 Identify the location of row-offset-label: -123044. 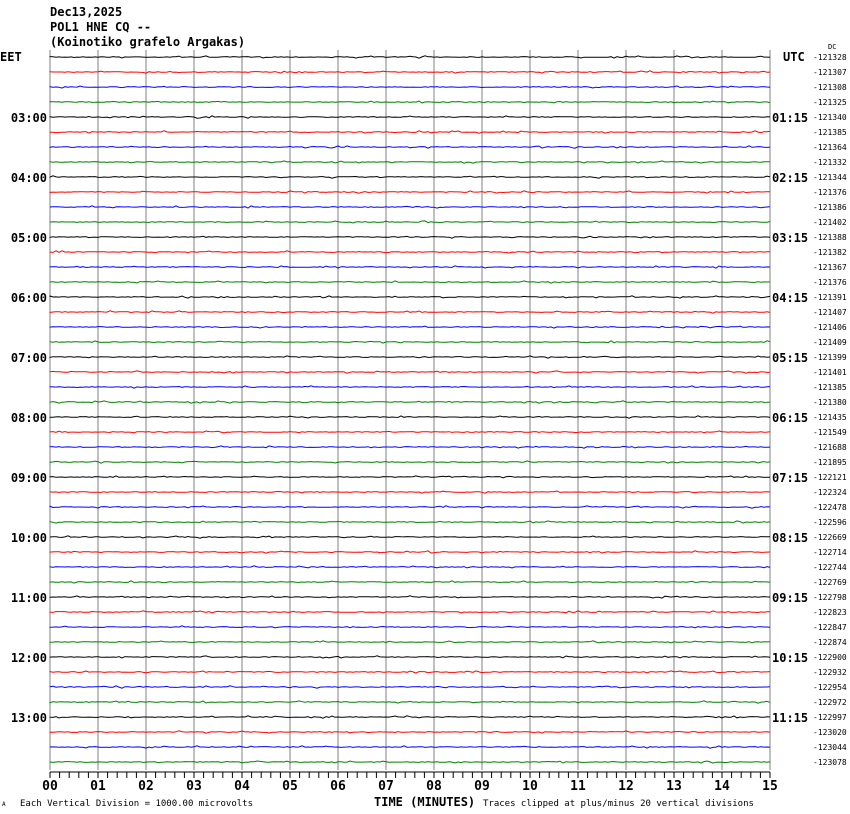
(830, 747).